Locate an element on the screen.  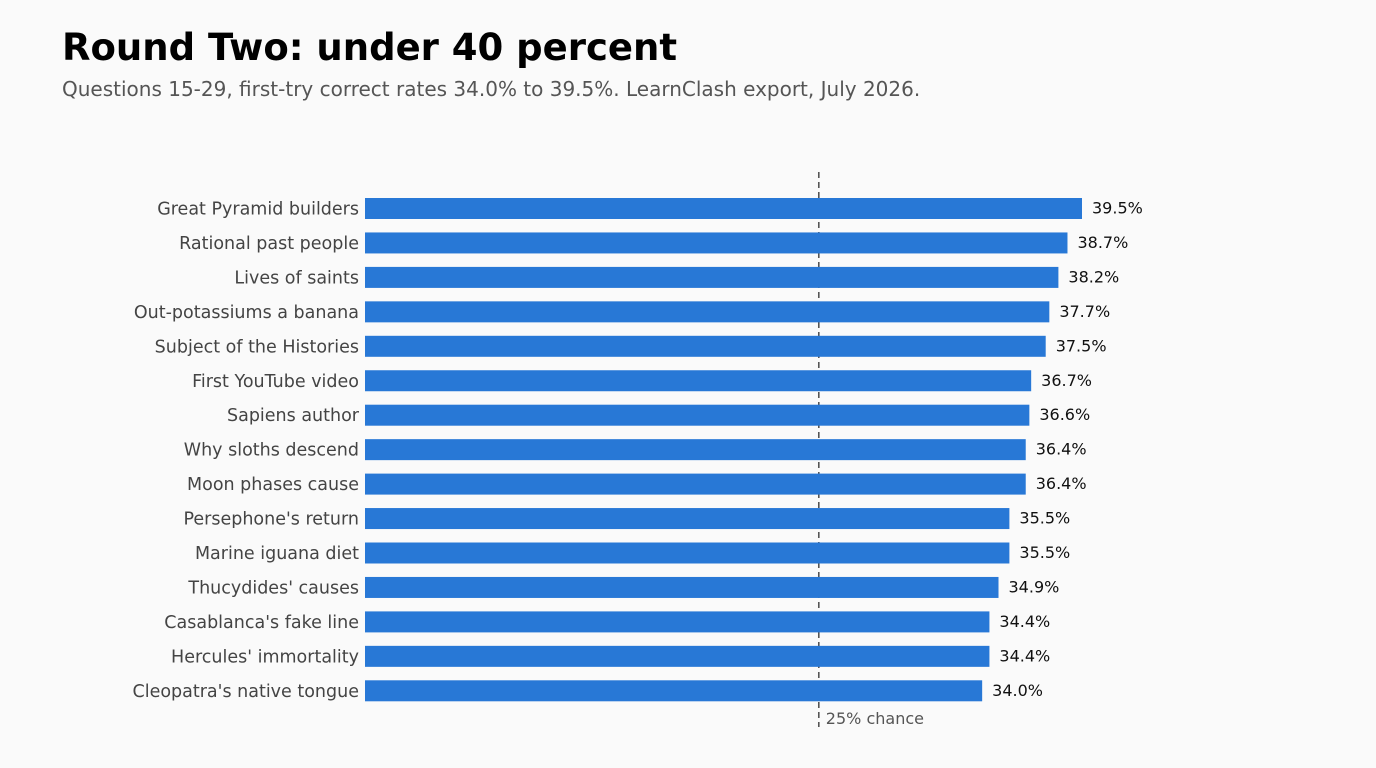
category-label: Lives of saints is located at coordinates (296, 278).